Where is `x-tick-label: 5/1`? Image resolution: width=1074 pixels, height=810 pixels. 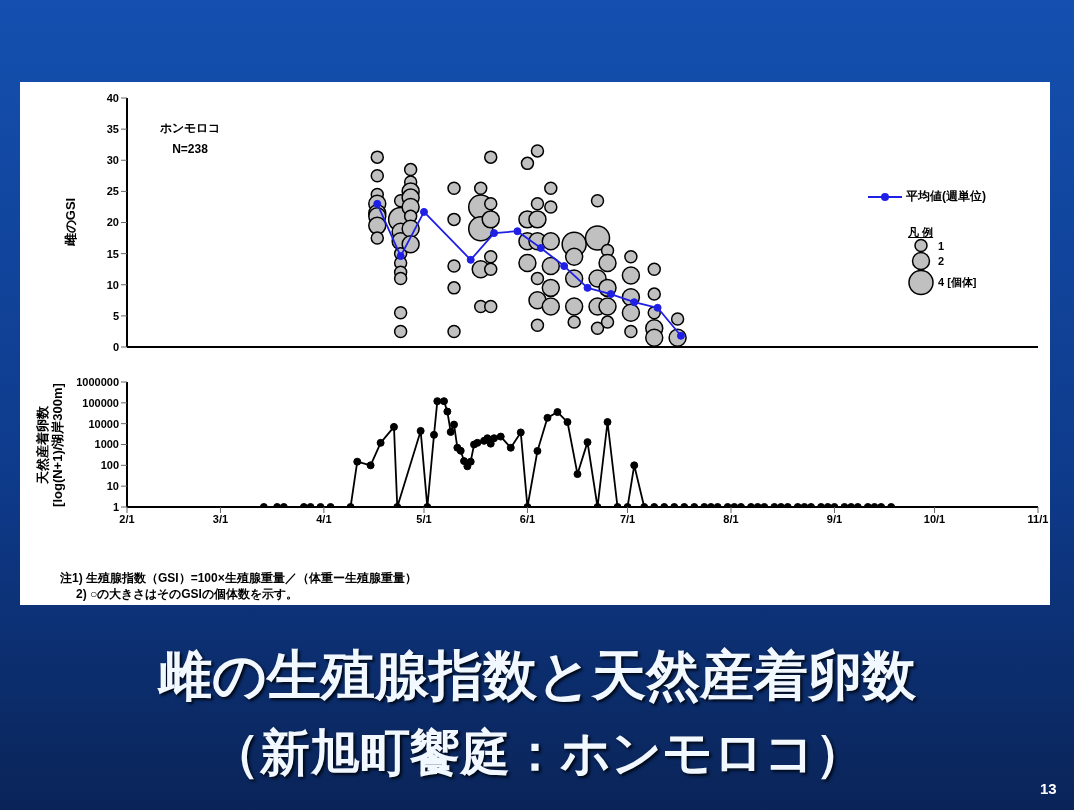
x-tick-label: 5/1 is located at coordinates (424, 518).